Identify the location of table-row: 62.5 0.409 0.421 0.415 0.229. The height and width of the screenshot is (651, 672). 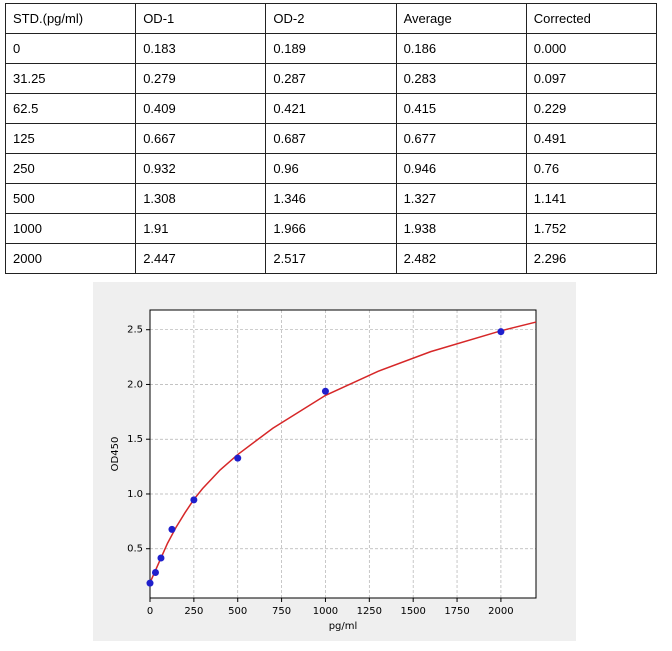
(331, 108).